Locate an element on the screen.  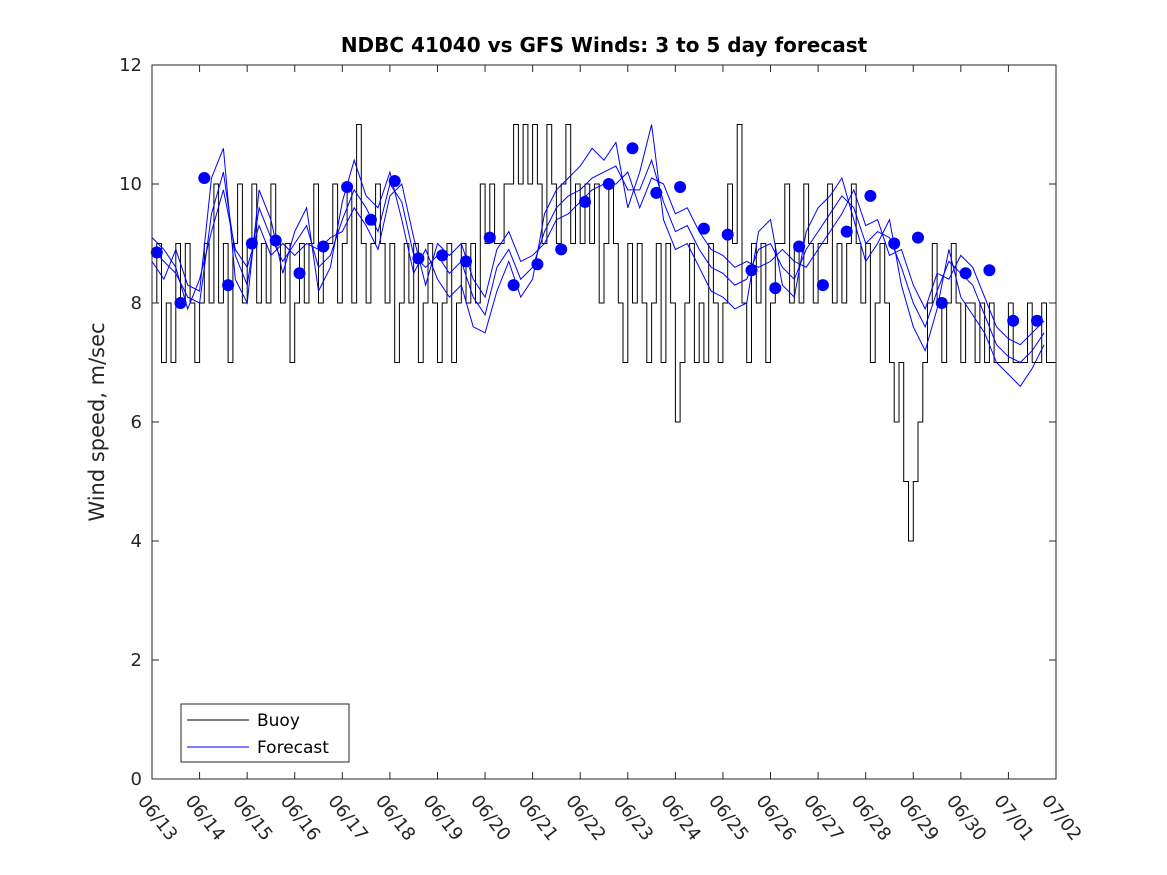
y-tick-label: 12 is located at coordinates (130, 65).